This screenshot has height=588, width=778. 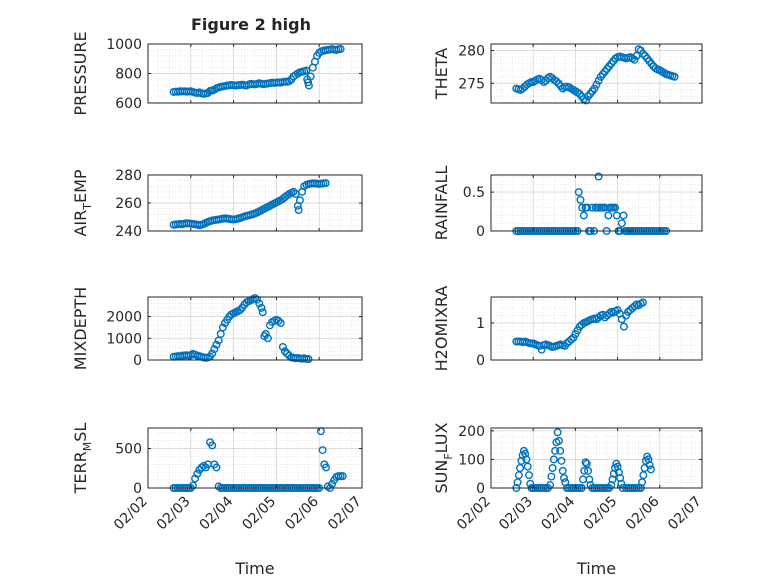 I want to click on panel-h2omixra: 0 1 H2OMIXRA, so click(x=567, y=329).